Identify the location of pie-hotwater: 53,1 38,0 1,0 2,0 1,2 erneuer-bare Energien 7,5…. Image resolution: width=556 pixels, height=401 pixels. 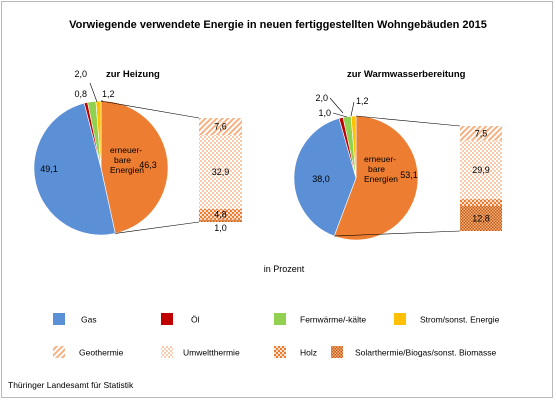
(397, 167).